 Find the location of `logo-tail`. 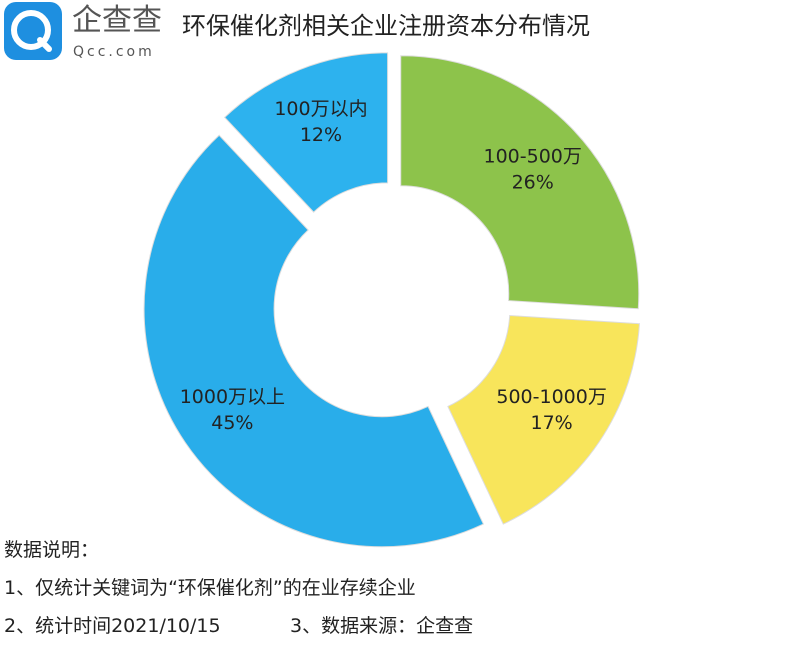

logo-tail is located at coordinates (44, 44).